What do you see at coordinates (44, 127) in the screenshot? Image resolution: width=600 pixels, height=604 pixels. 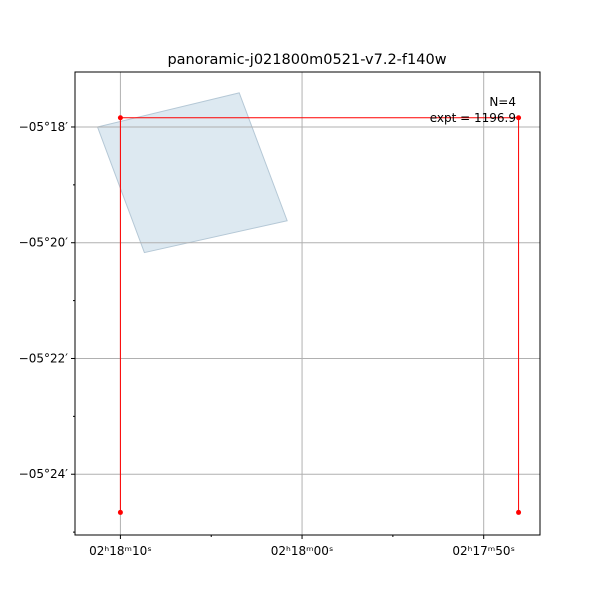 I see `y-tick-label: −05°18′` at bounding box center [44, 127].